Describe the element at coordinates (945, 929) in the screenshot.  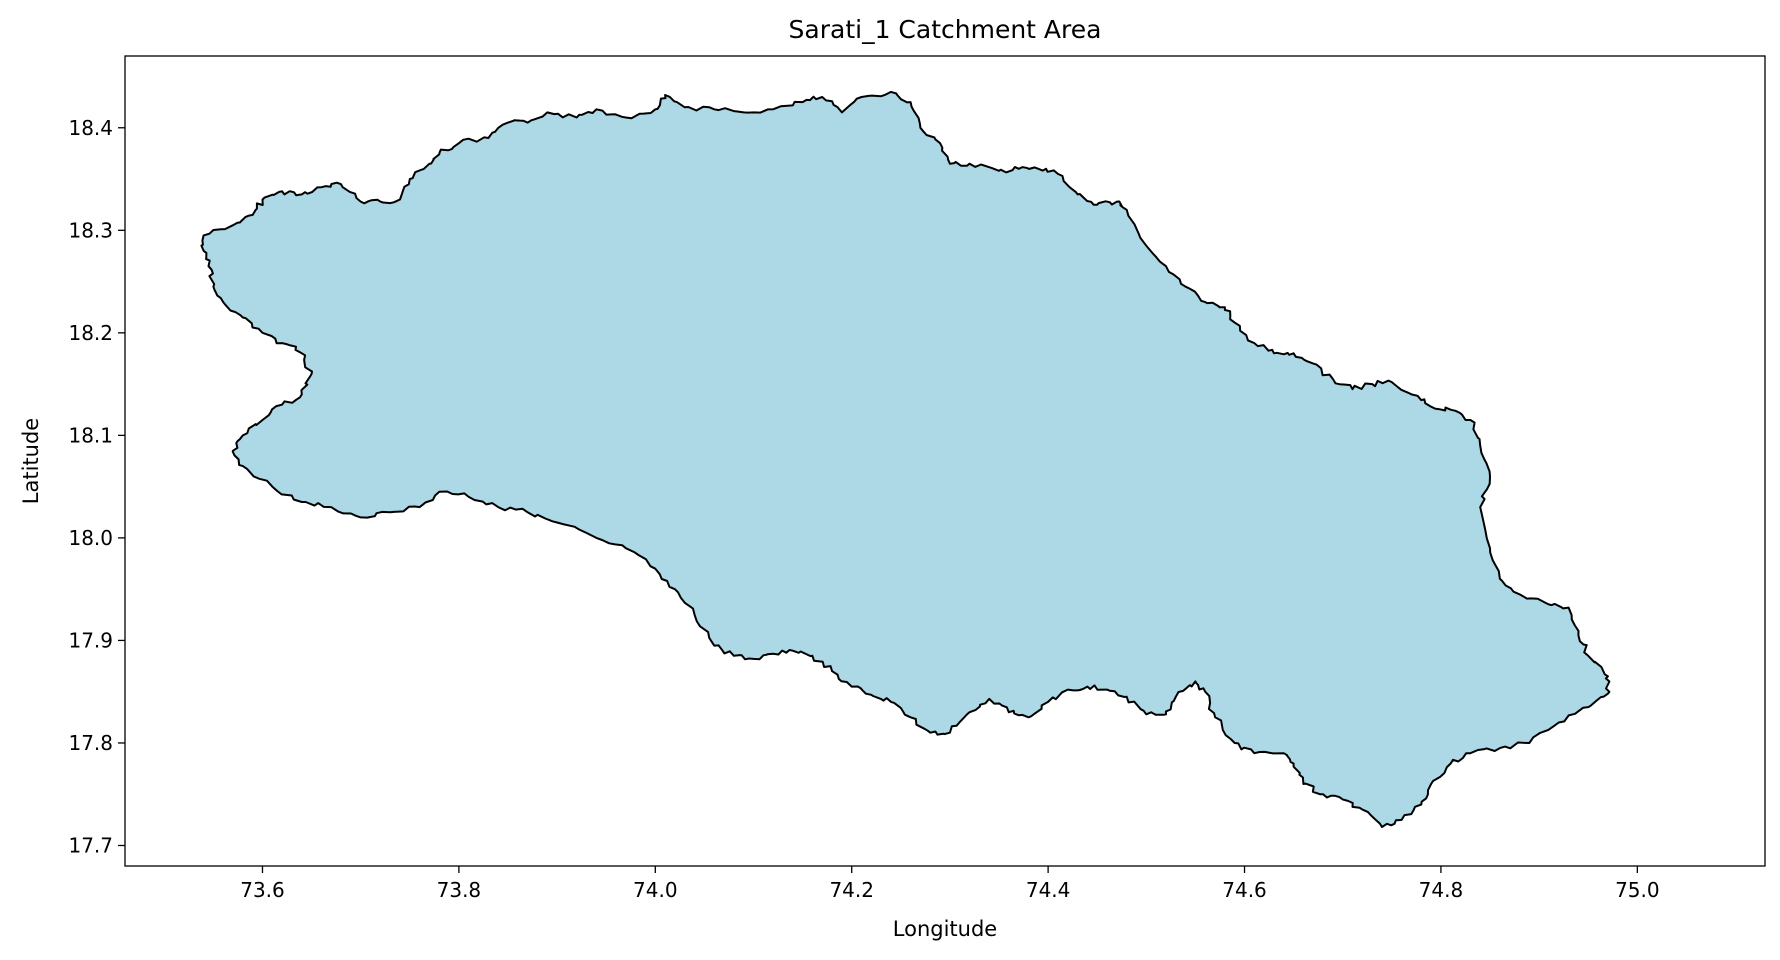
I see `x-axis-label: Longitude` at that location.